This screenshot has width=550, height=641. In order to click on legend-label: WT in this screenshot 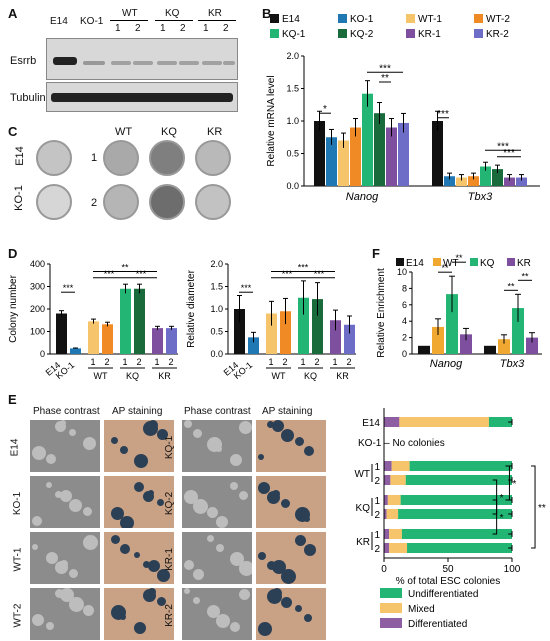, I will do `click(451, 263)`.